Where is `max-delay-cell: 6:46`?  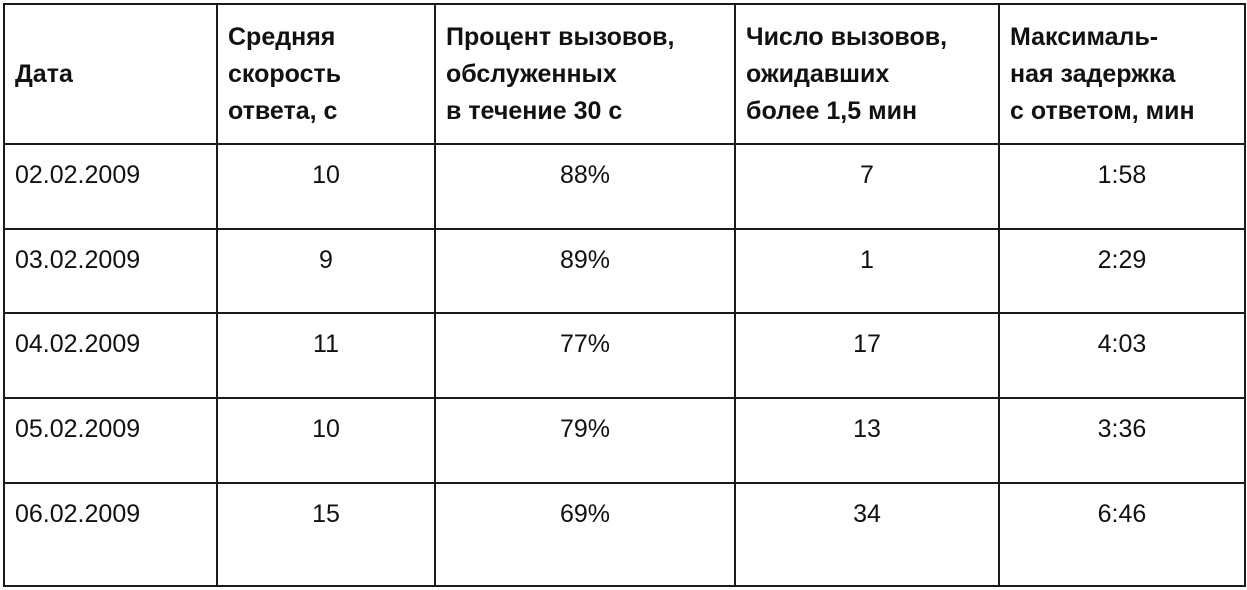
max-delay-cell: 6:46 is located at coordinates (1122, 534).